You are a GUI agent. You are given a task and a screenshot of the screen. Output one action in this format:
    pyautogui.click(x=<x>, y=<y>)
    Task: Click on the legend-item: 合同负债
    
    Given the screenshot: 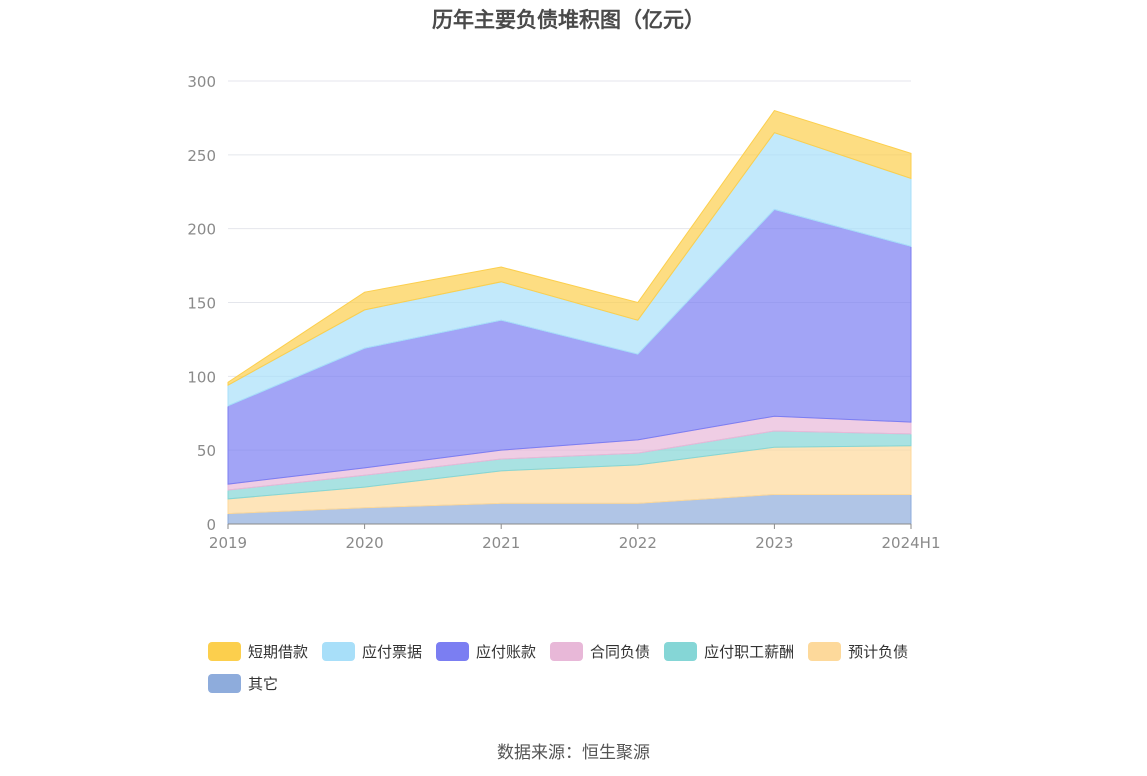 What is the action you would take?
    pyautogui.click(x=600, y=651)
    